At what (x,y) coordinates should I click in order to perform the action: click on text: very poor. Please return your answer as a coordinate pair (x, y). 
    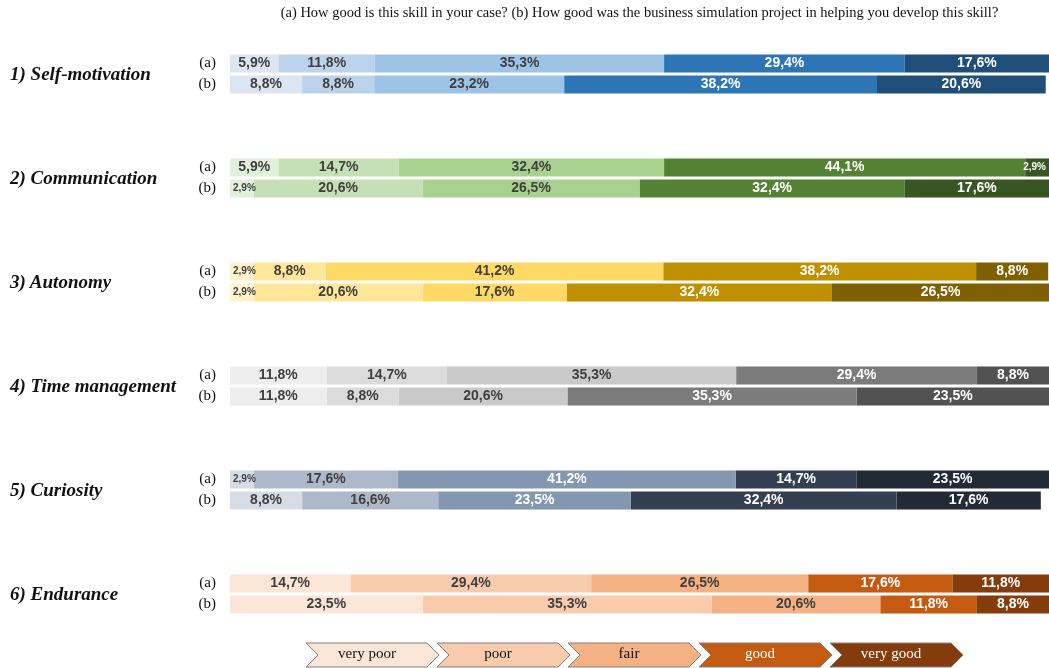
    Looking at the image, I should click on (367, 653).